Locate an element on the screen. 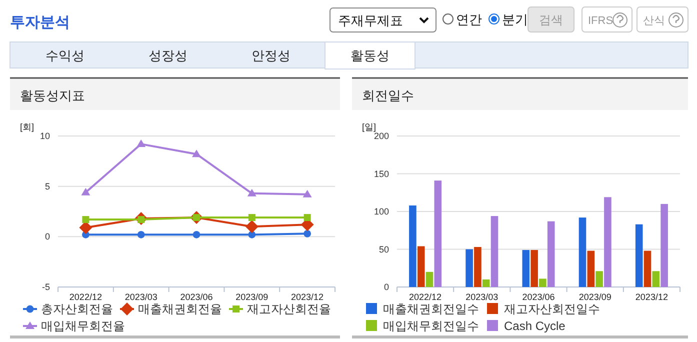 The width and height of the screenshot is (697, 342). y-tick-label: 100 is located at coordinates (381, 211).